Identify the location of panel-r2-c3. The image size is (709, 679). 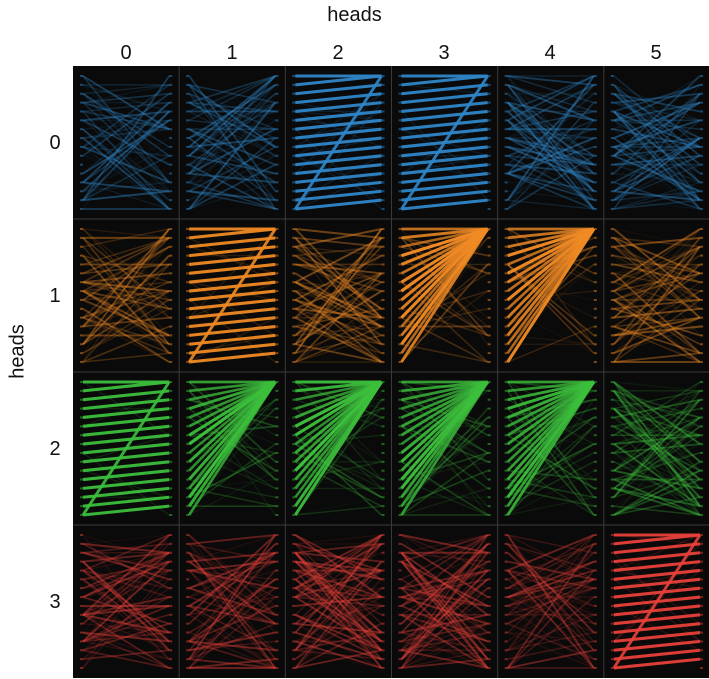
(444, 448).